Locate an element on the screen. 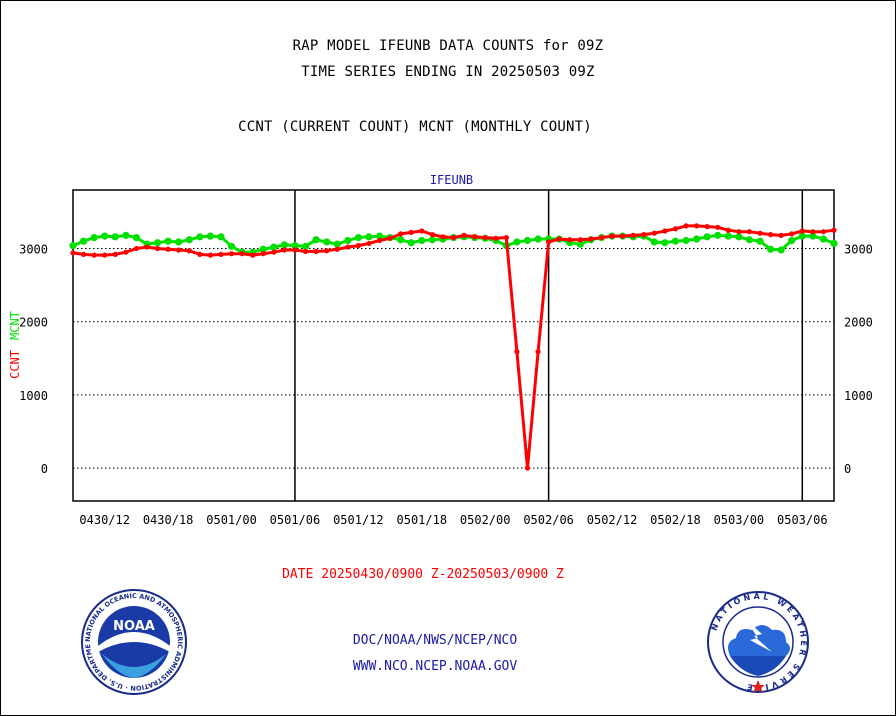 The image size is (896, 716). chart-title: IFEUNB is located at coordinates (451, 180).